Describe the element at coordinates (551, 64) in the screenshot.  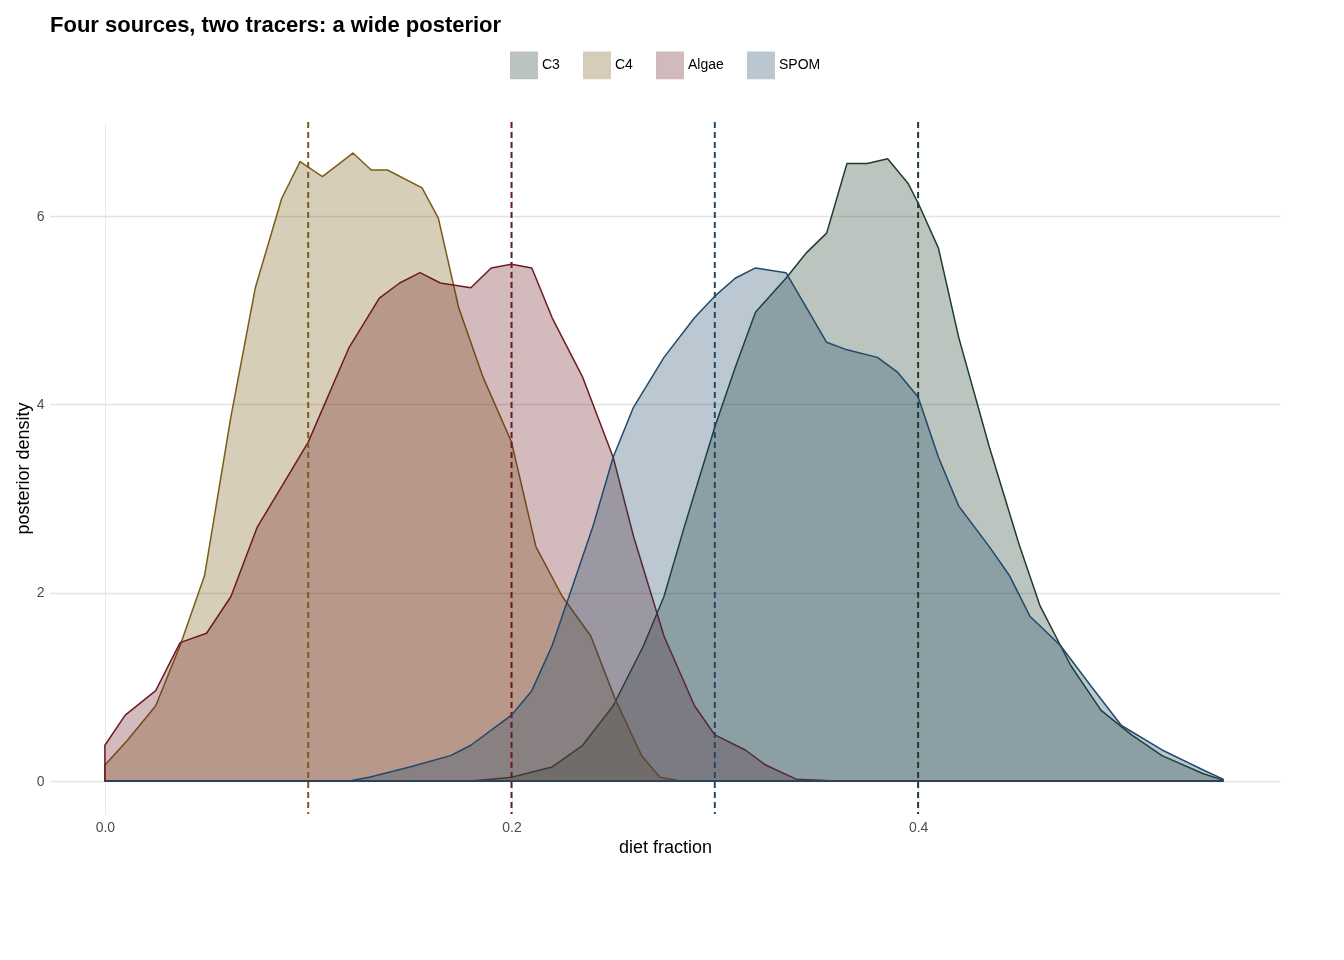
I see `legend-label: C3` at that location.